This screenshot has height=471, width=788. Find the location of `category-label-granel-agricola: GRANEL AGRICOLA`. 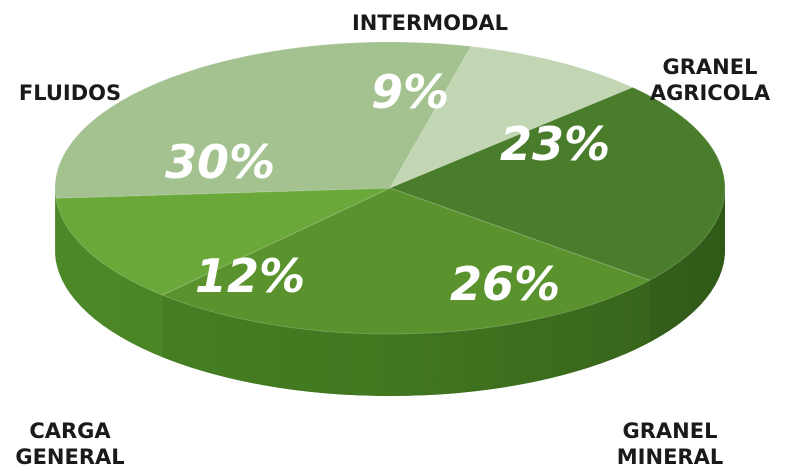

category-label-granel-agricola: GRANEL AGRICOLA is located at coordinates (710, 80).